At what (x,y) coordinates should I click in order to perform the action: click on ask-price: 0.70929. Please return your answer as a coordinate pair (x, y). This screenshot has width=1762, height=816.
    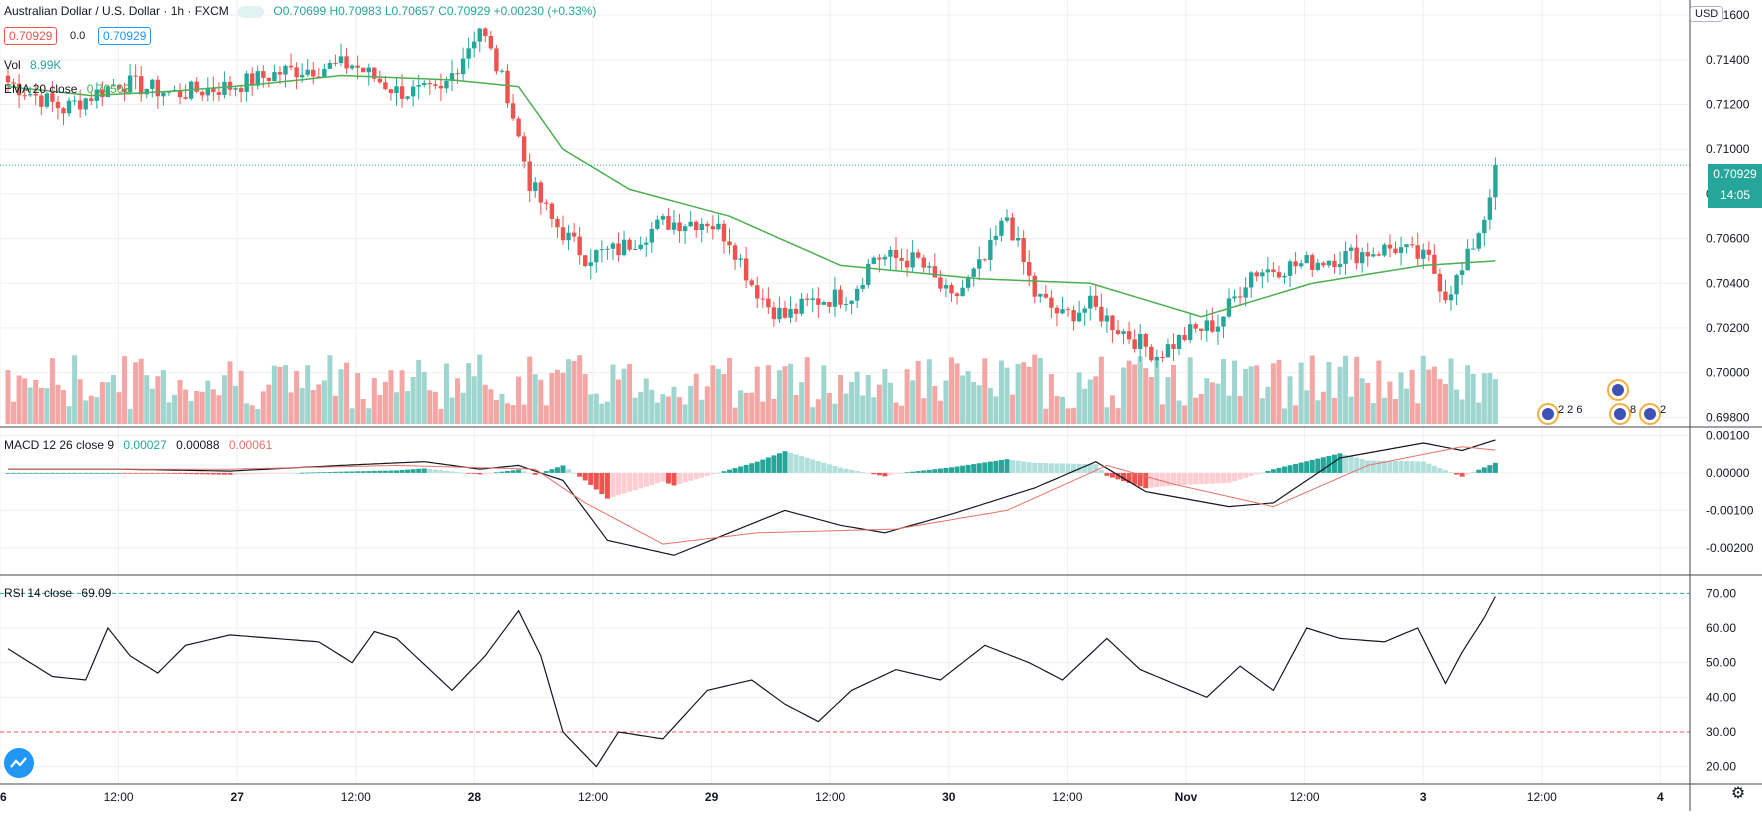
    Looking at the image, I should click on (125, 36).